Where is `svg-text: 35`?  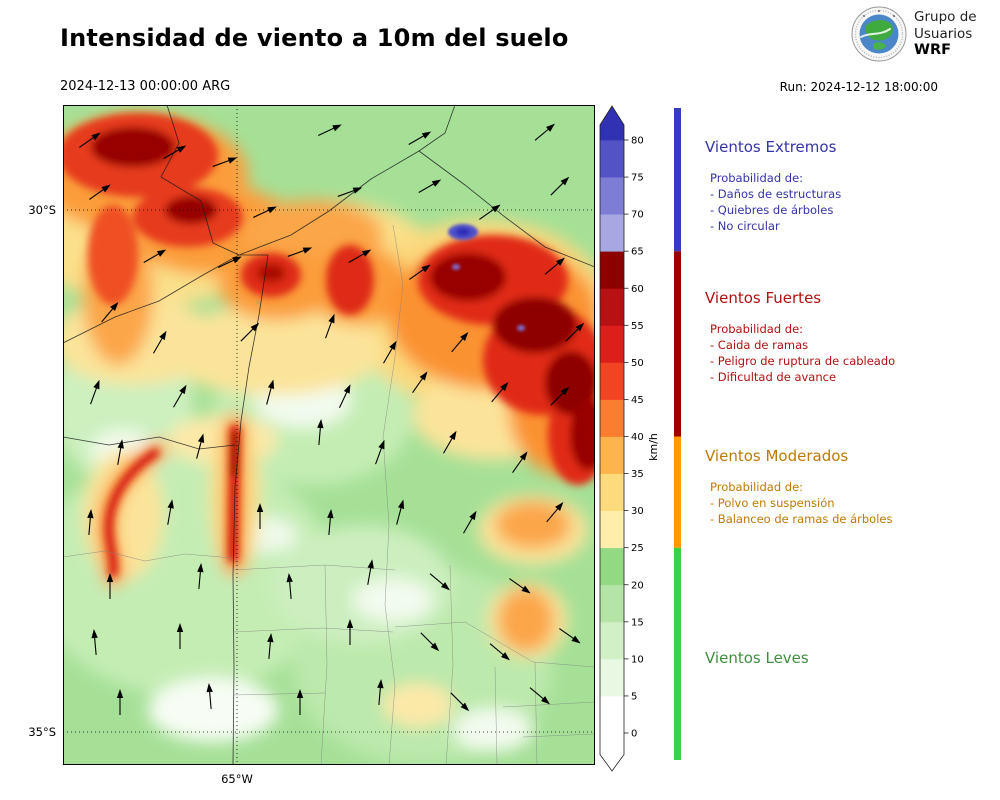 svg-text: 35 is located at coordinates (637, 474).